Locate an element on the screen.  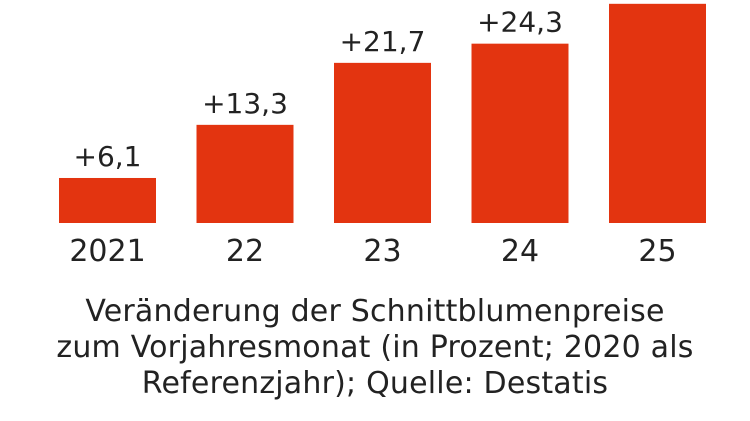
data-label: +24,3 is located at coordinates (520, 22).